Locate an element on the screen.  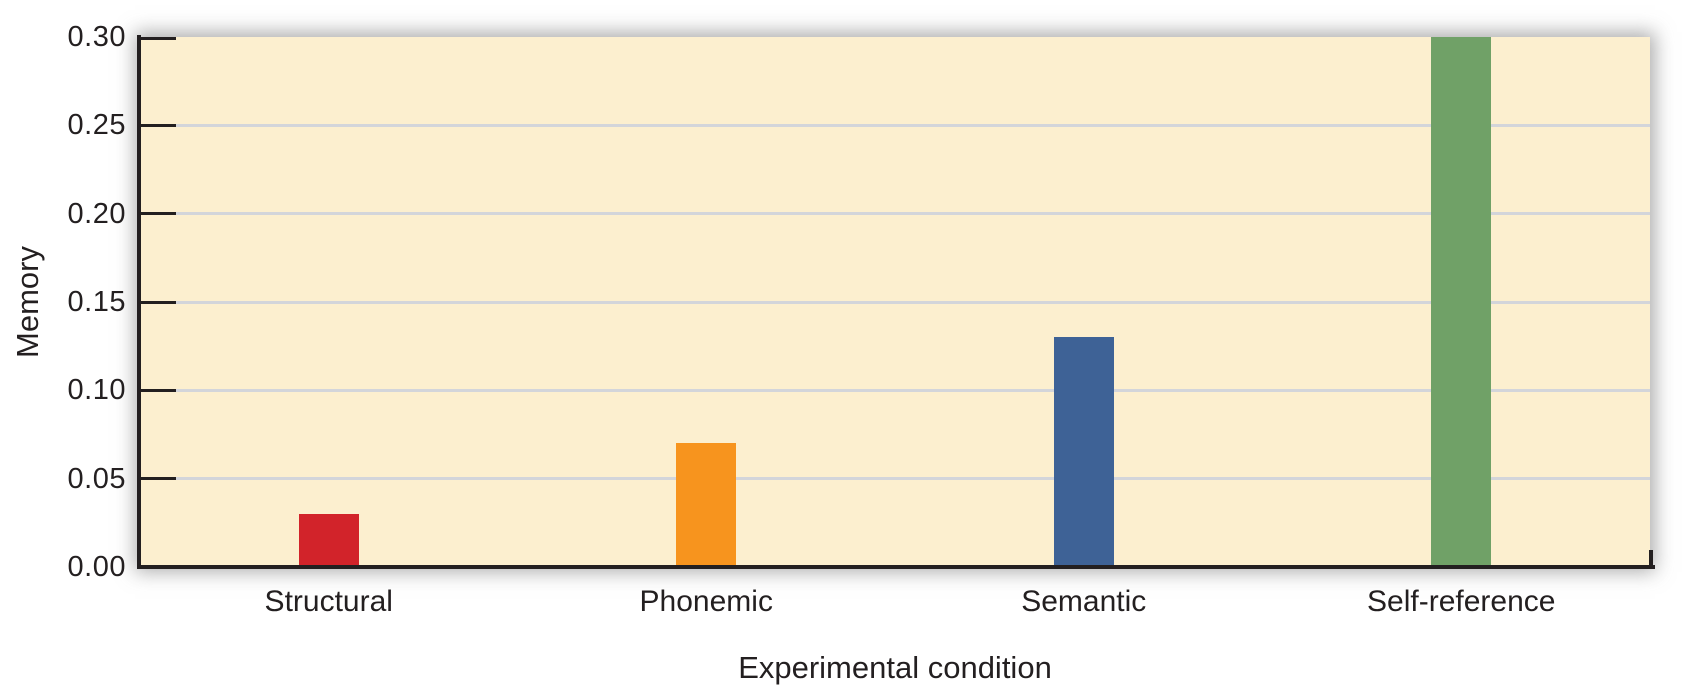
y-tick-label: 0.20 is located at coordinates (96, 213).